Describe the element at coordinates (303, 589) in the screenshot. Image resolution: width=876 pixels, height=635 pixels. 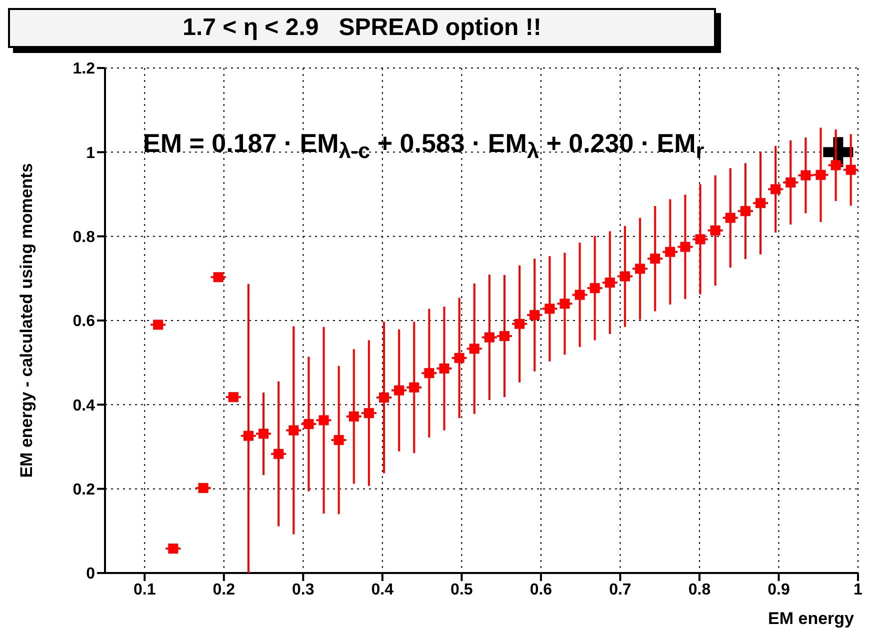
I see `x-tick-label: 0.3` at that location.